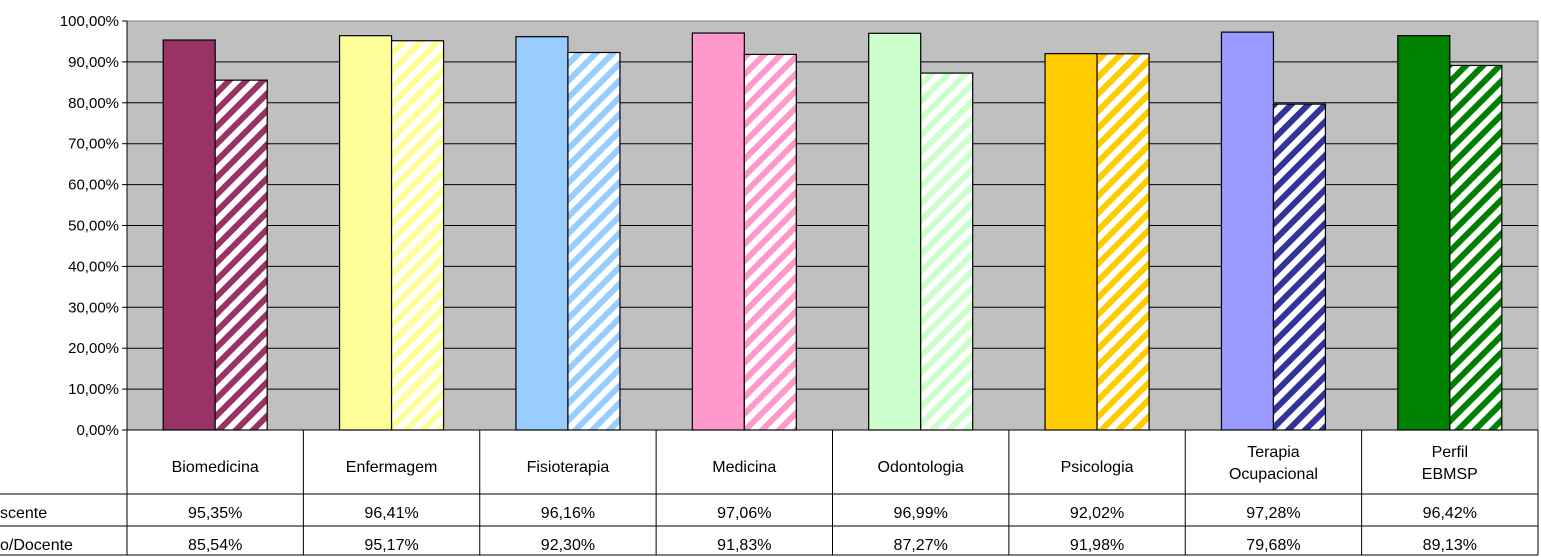 Image resolution: width=1541 pixels, height=557 pixels. Describe the element at coordinates (568, 513) in the screenshot. I see `data-label: 96,16%` at that location.